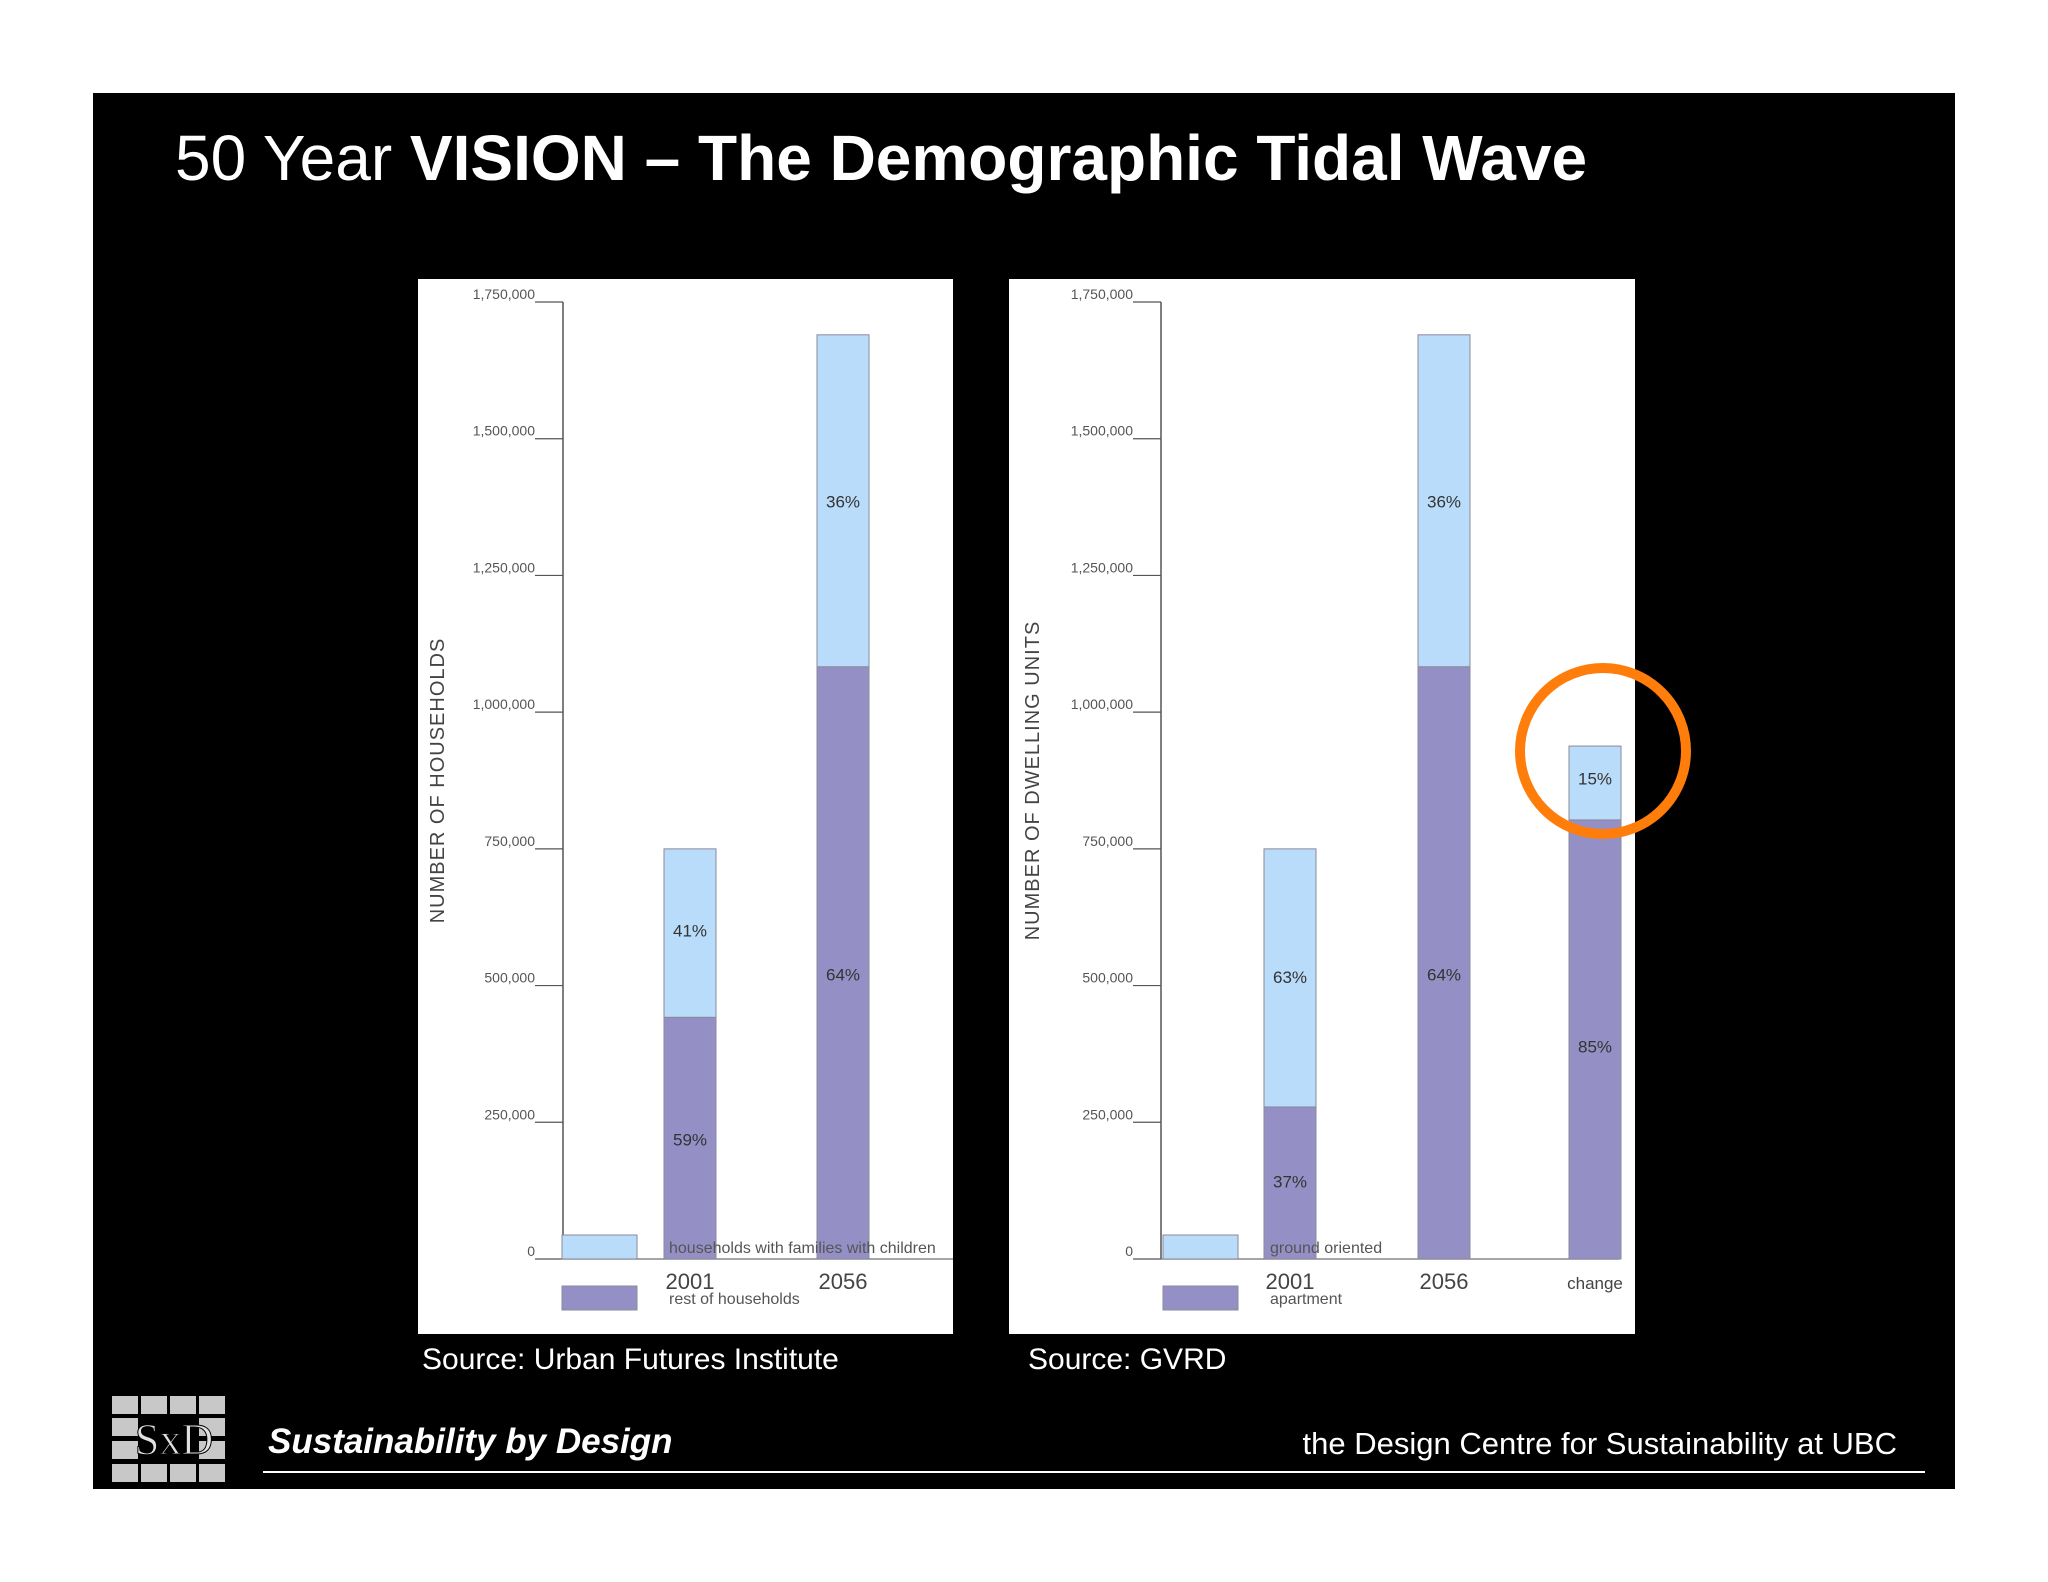  What do you see at coordinates (1107, 841) in the screenshot?
I see `dwelling-y-tick-label: 750,000` at bounding box center [1107, 841].